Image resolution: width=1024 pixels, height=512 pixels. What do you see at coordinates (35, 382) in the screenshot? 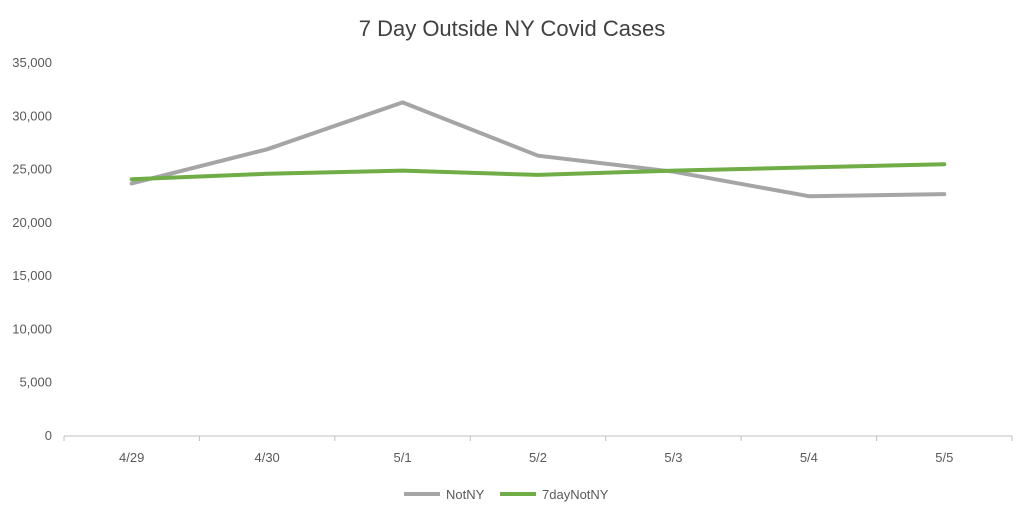
I see `y-tick-label: 5,000` at bounding box center [35, 382].